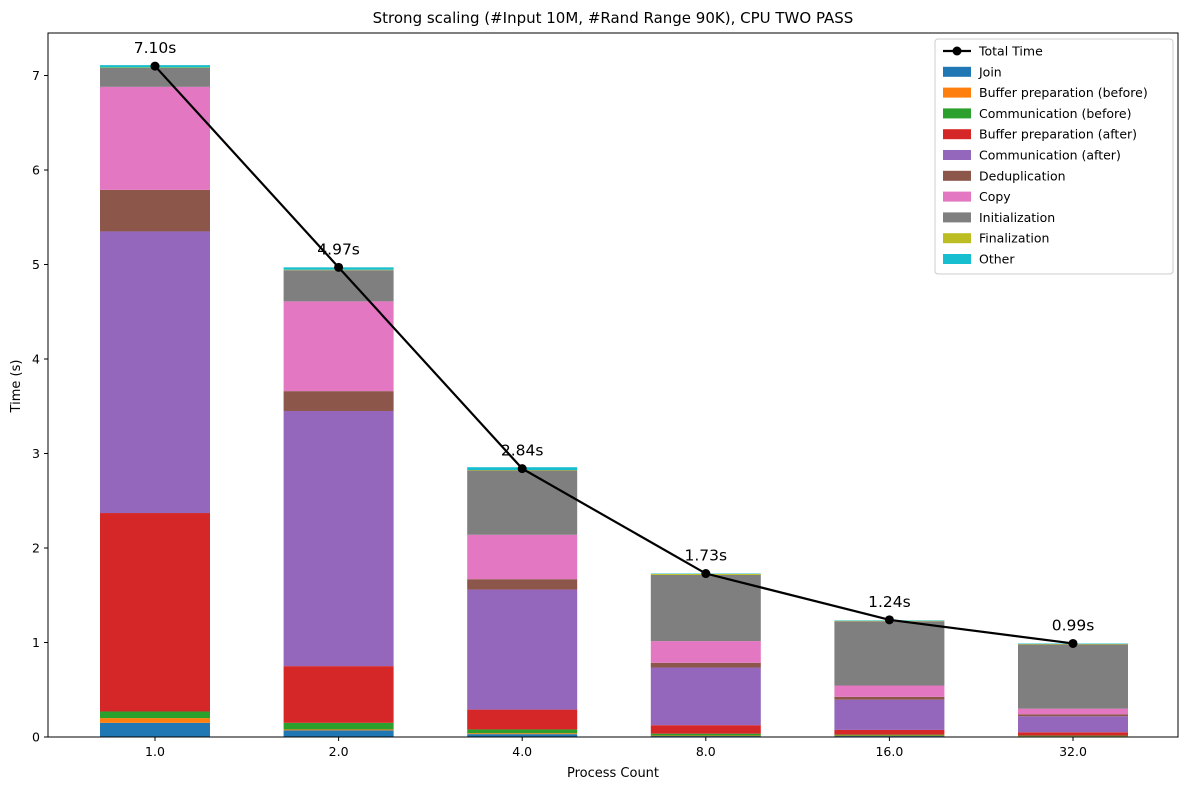  Describe the element at coordinates (36, 359) in the screenshot. I see `y-tick-label: 4` at that location.